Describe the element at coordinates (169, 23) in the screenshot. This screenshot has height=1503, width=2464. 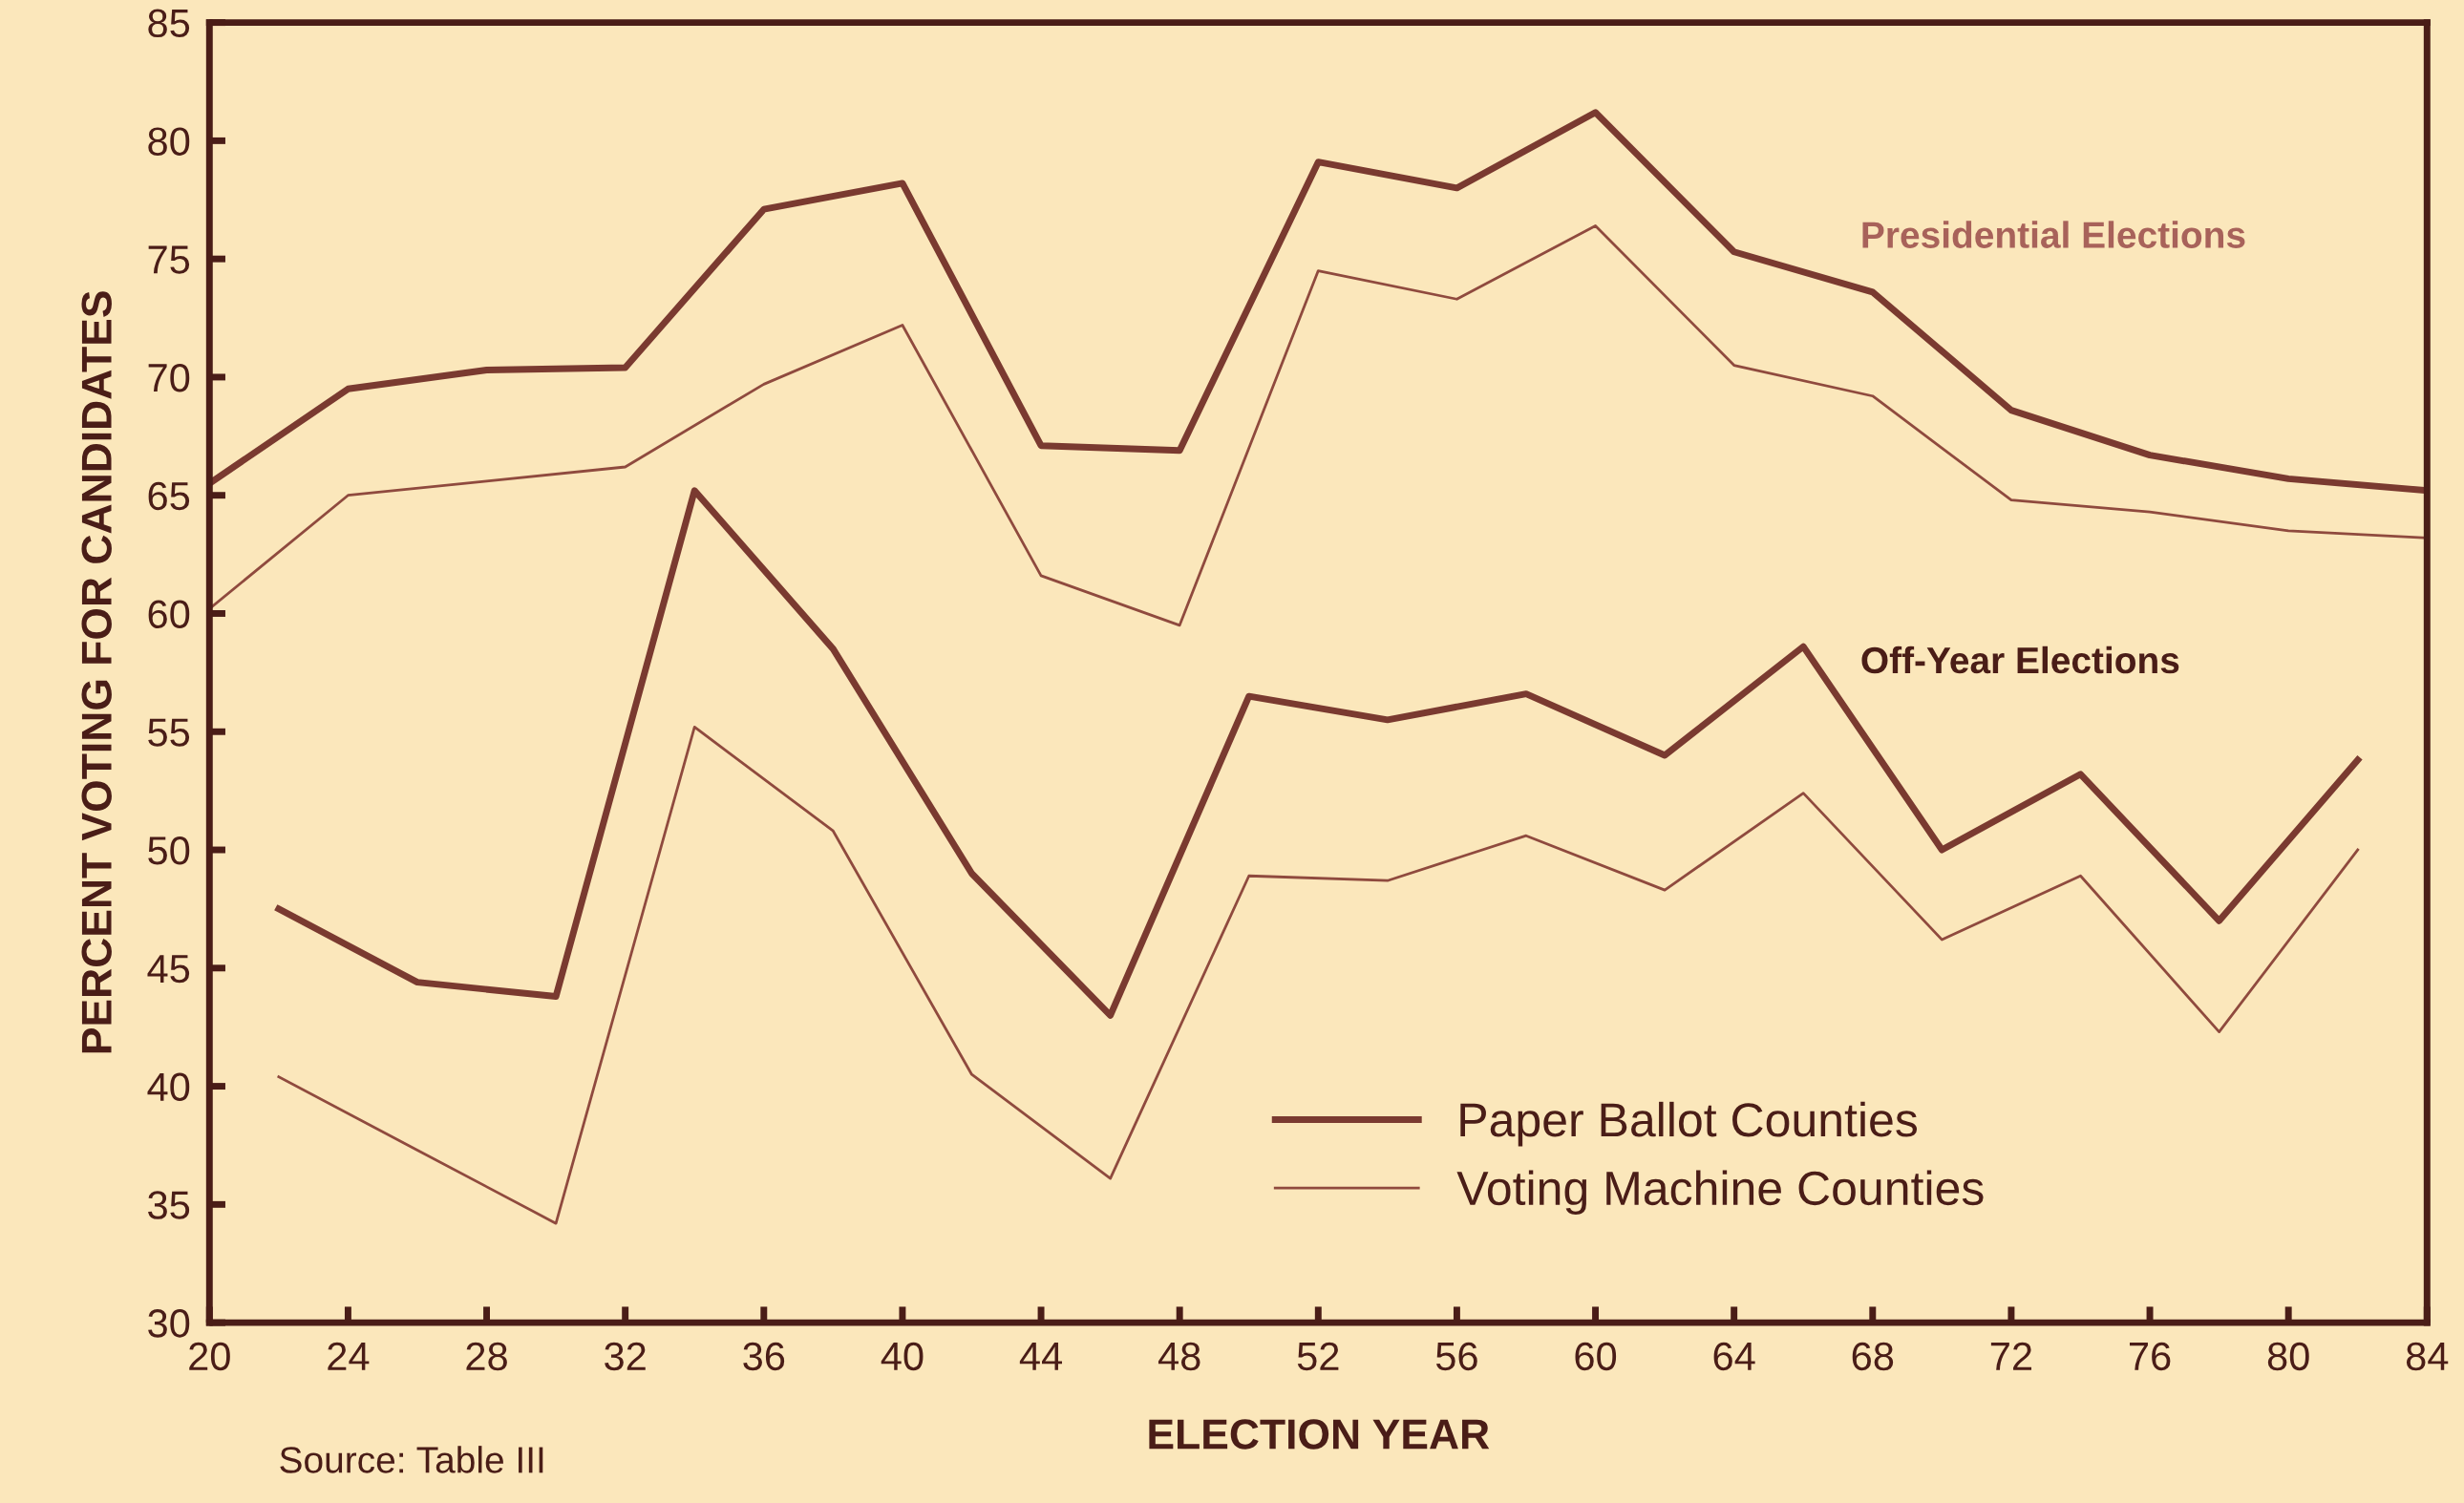
I see `y-tick-label: 85` at that location.